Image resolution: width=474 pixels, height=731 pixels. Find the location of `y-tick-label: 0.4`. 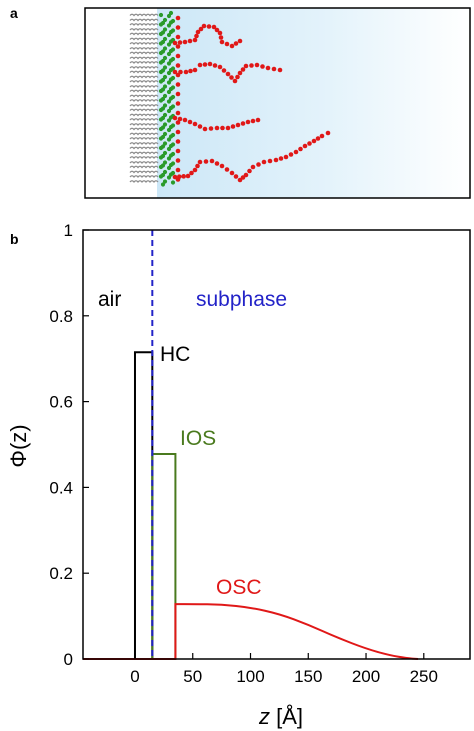

y-tick-label: 0.4 is located at coordinates (61, 487).